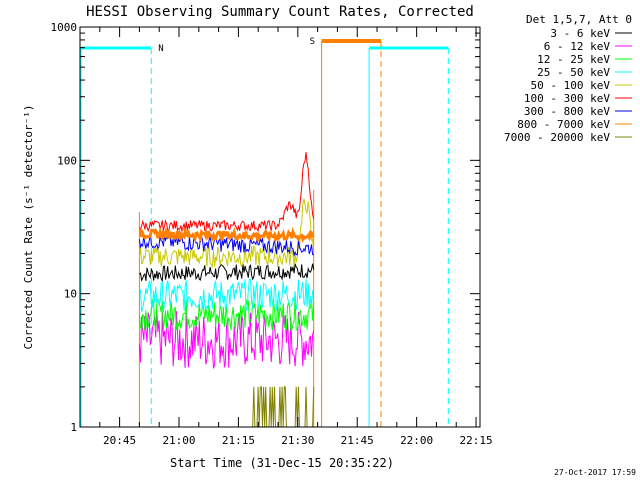  I want to click on x-tick-label: 21:00, so click(178, 440).